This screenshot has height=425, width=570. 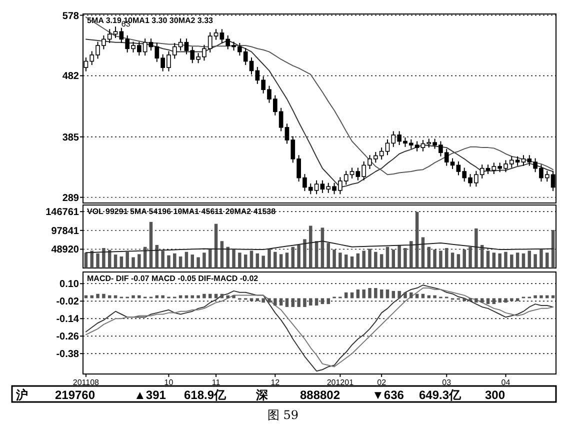 What do you see at coordinates (173, 278) in the screenshot?
I see `chart-title: MACD- DIF -0.07 MACD -0.05 DIF-MACD -0.02` at bounding box center [173, 278].